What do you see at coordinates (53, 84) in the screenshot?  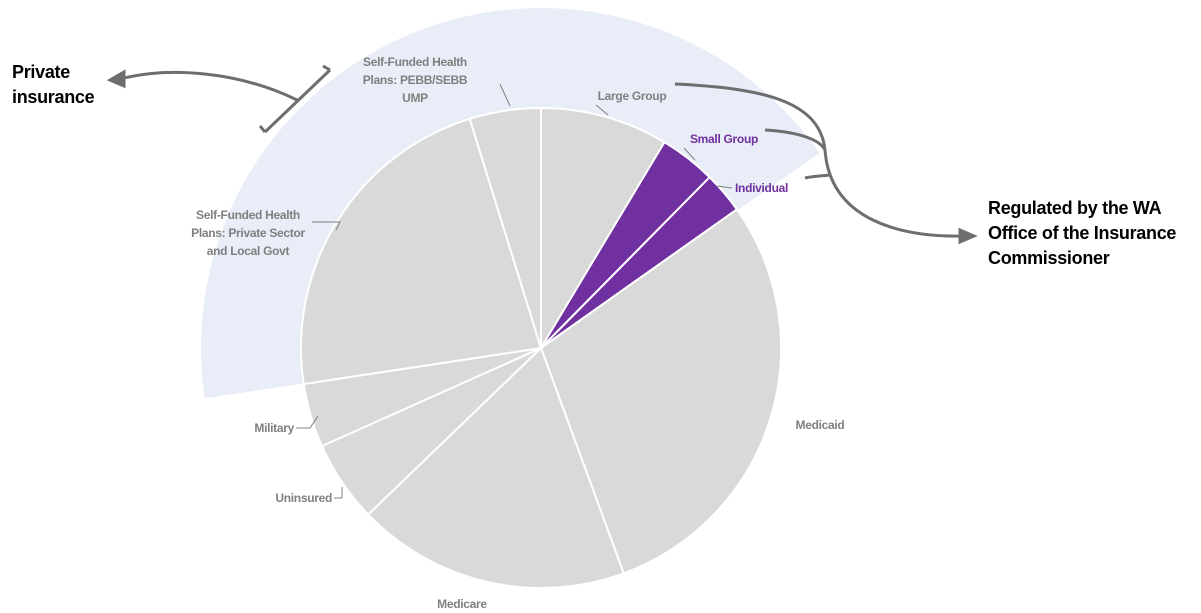 I see `annotation: Private insurance` at bounding box center [53, 84].